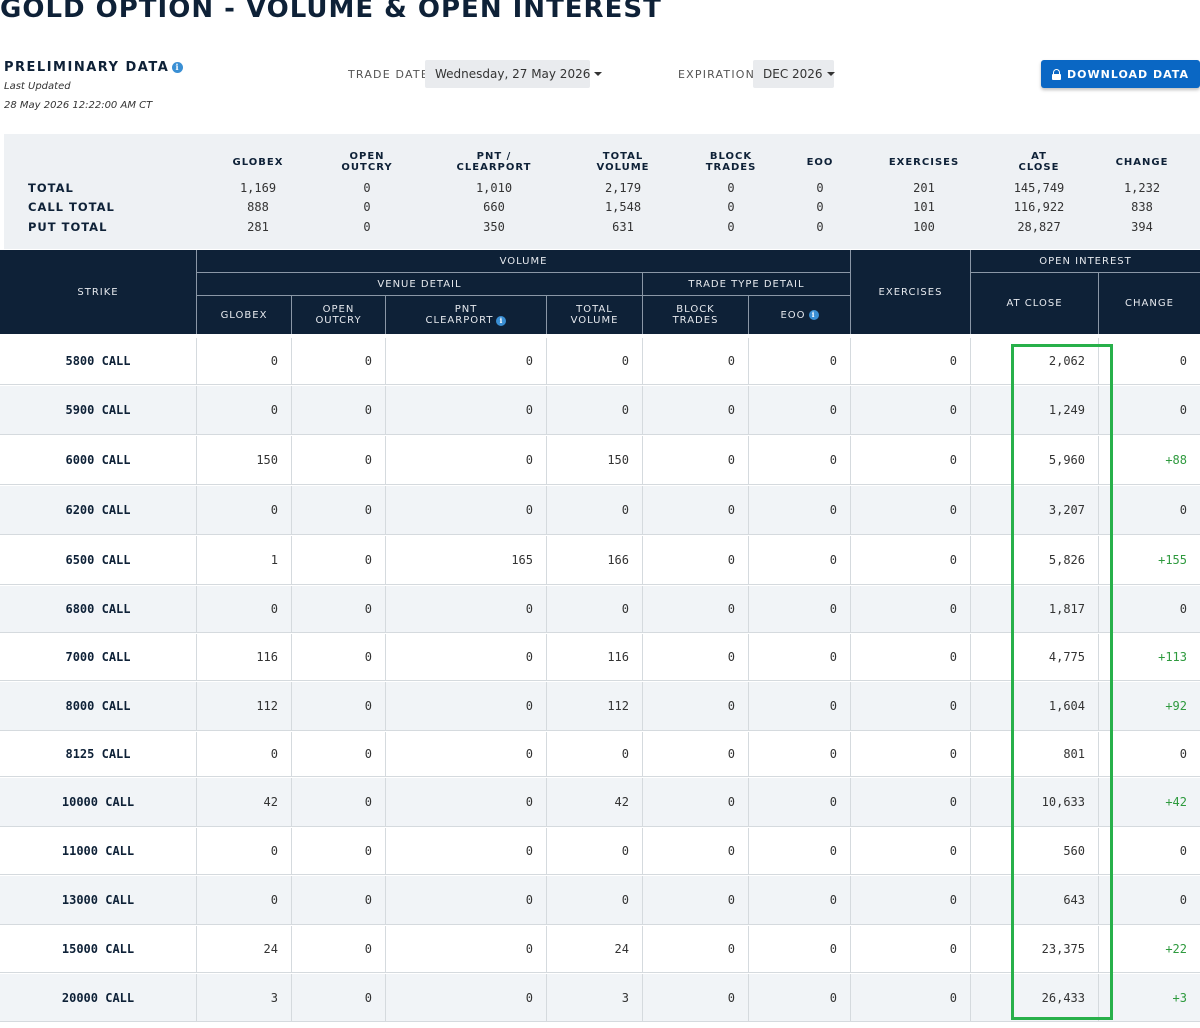  I want to click on header-total-volume: TOTAL VOLUME, so click(594, 315).